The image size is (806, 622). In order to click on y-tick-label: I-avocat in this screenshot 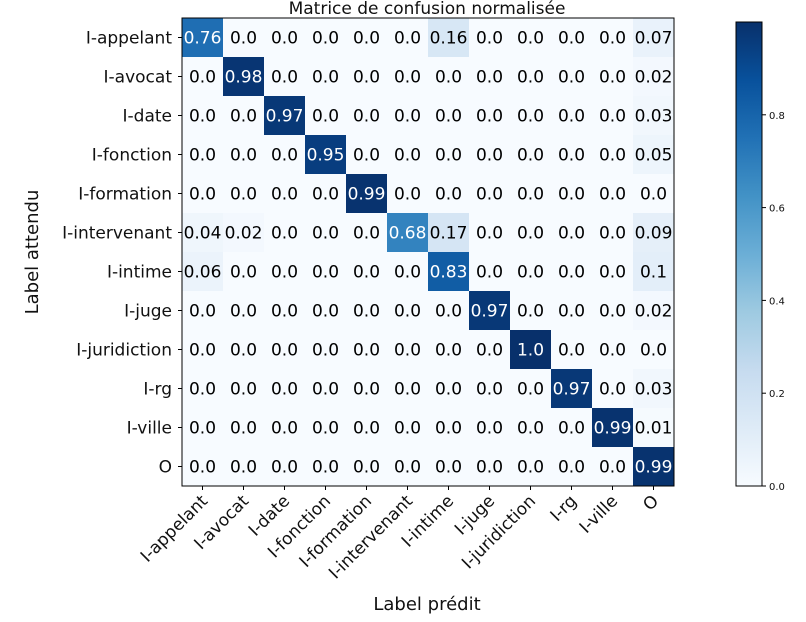, I will do `click(138, 78)`.